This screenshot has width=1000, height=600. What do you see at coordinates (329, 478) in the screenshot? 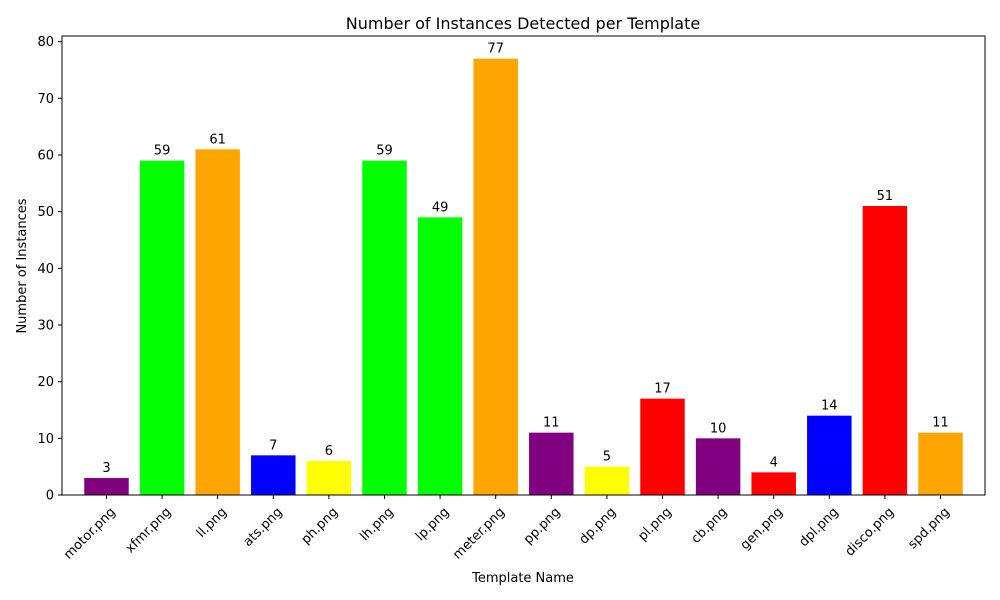
I see `bar-ph-png` at bounding box center [329, 478].